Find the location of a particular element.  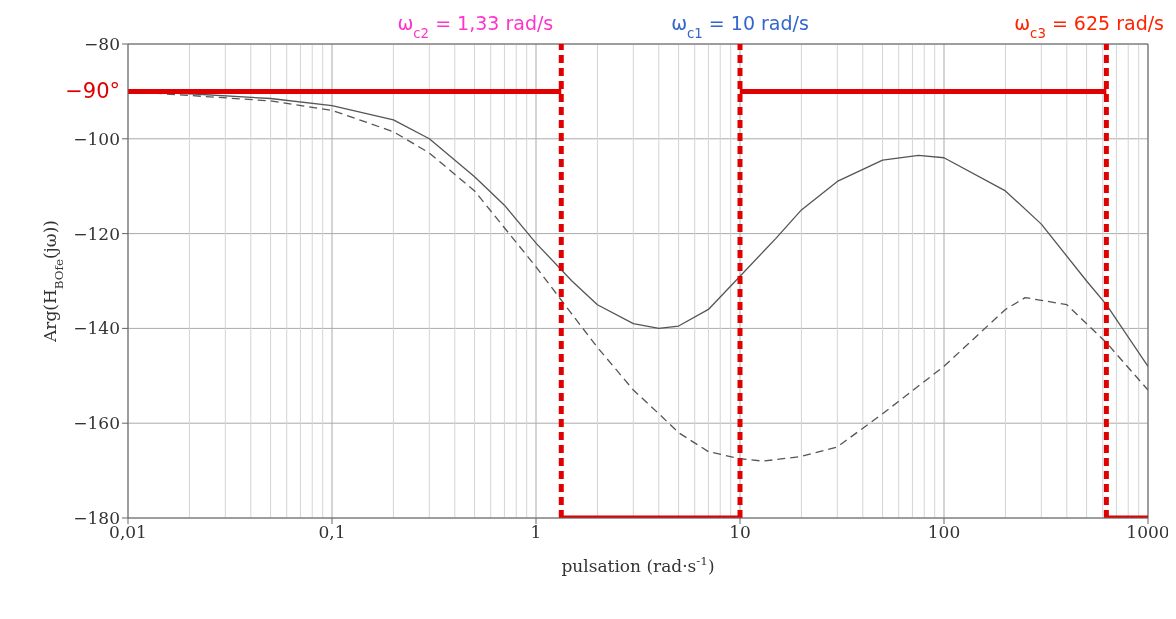

x-axis-title: pulsation (rad·s$^{-1}$) is located at coordinates (638, 565).